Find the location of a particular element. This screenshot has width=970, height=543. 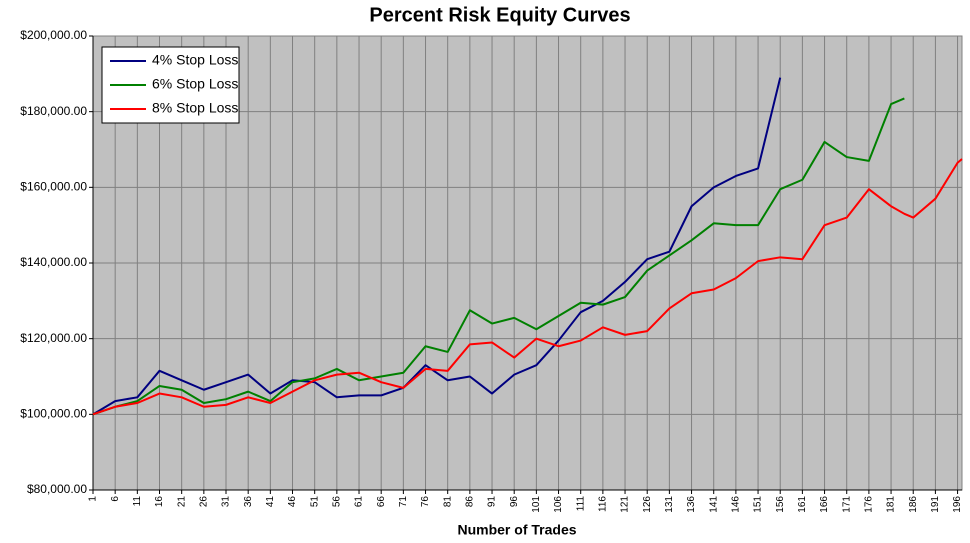

x-tick-label: 146 is located at coordinates (736, 504).